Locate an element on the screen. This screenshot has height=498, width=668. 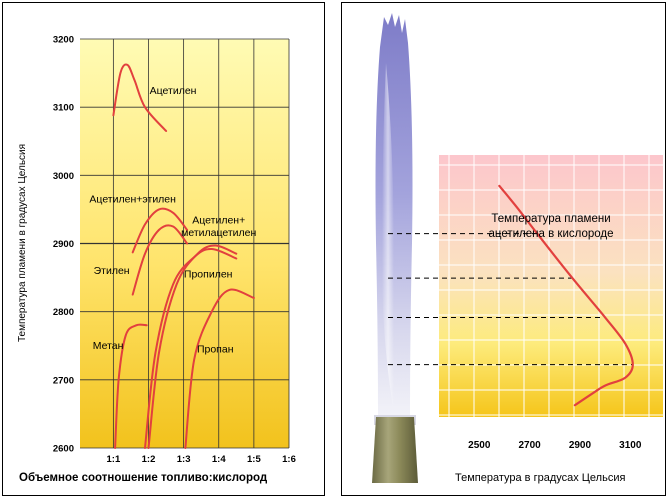
y-tick-labels: 2600 2700 2800 2900 3000 3100 3200 is located at coordinates (63, 245).